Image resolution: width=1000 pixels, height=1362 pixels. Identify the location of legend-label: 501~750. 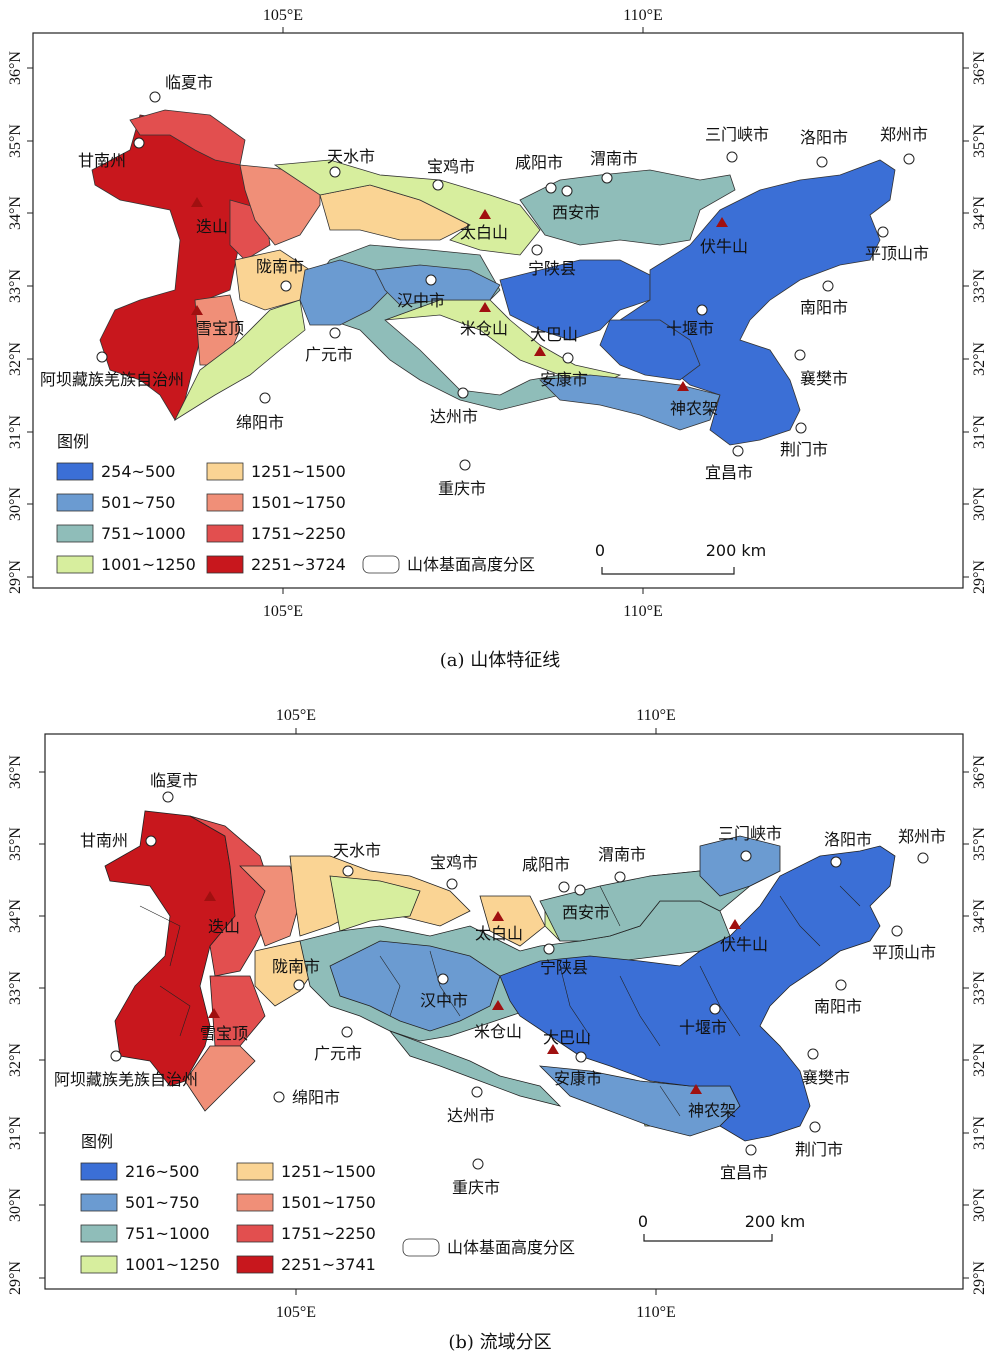
(162, 1202).